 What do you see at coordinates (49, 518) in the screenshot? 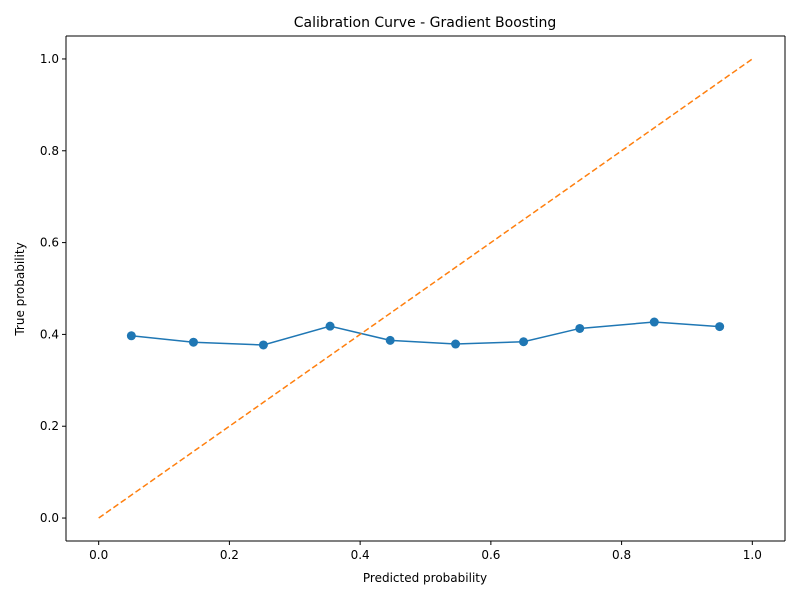
I see `y-tick-label: 0.0` at bounding box center [49, 518].